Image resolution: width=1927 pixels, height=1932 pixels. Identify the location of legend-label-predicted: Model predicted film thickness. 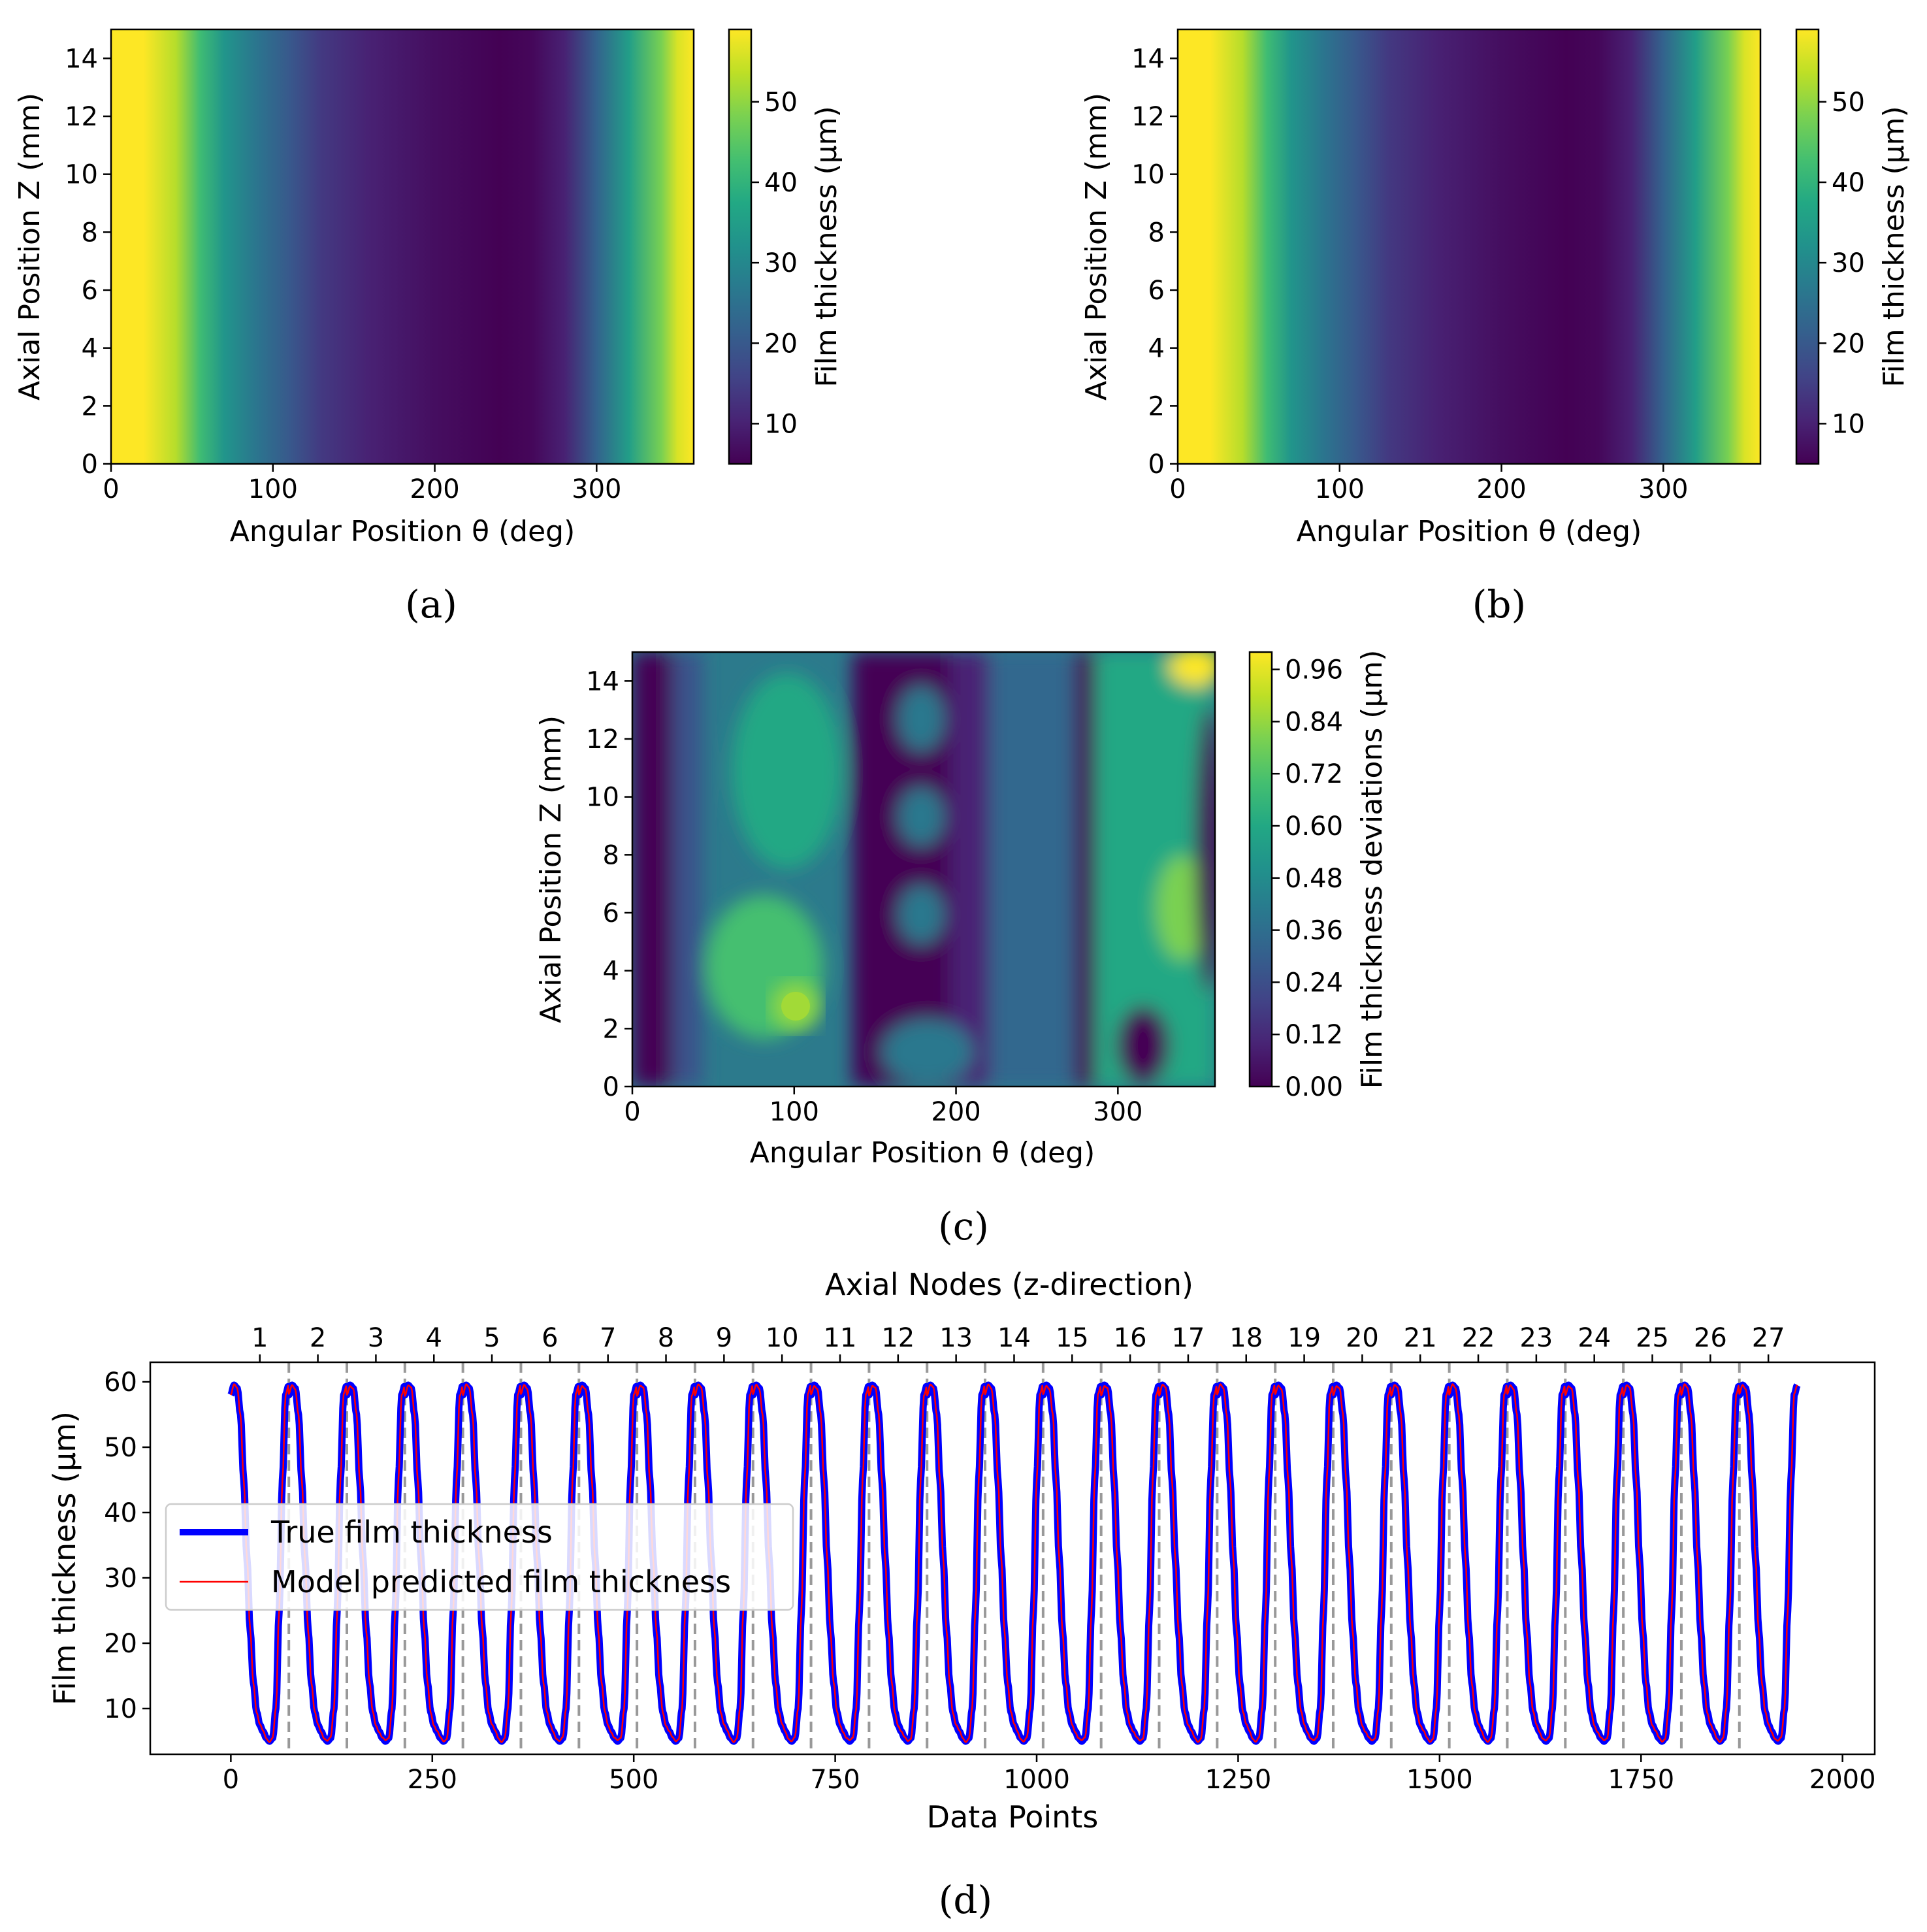
(501, 1581).